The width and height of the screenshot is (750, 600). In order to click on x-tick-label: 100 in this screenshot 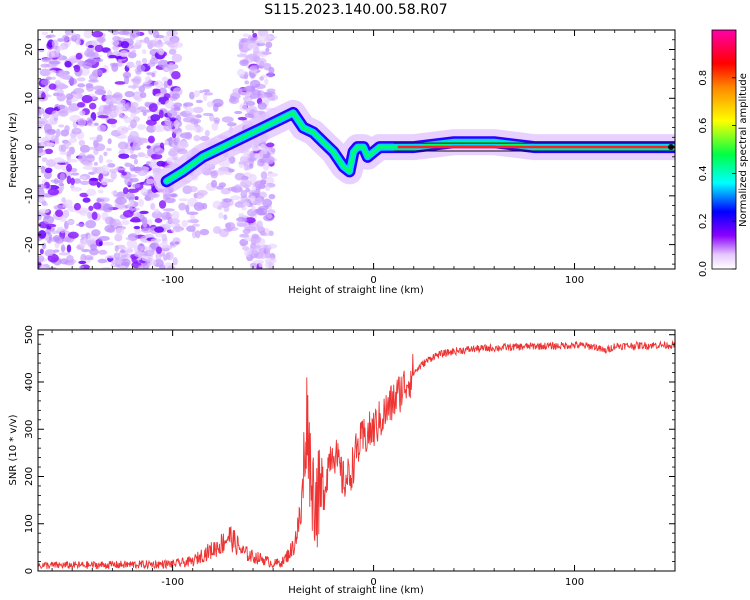, I will do `click(574, 582)`.